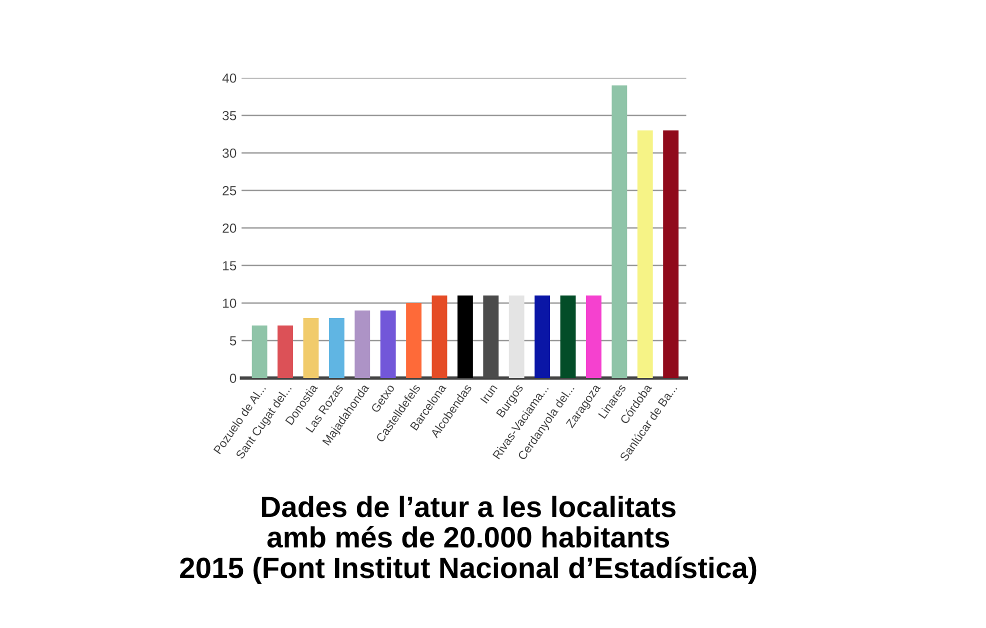  Describe the element at coordinates (229, 228) in the screenshot. I see `y-tick-label: 20` at that location.